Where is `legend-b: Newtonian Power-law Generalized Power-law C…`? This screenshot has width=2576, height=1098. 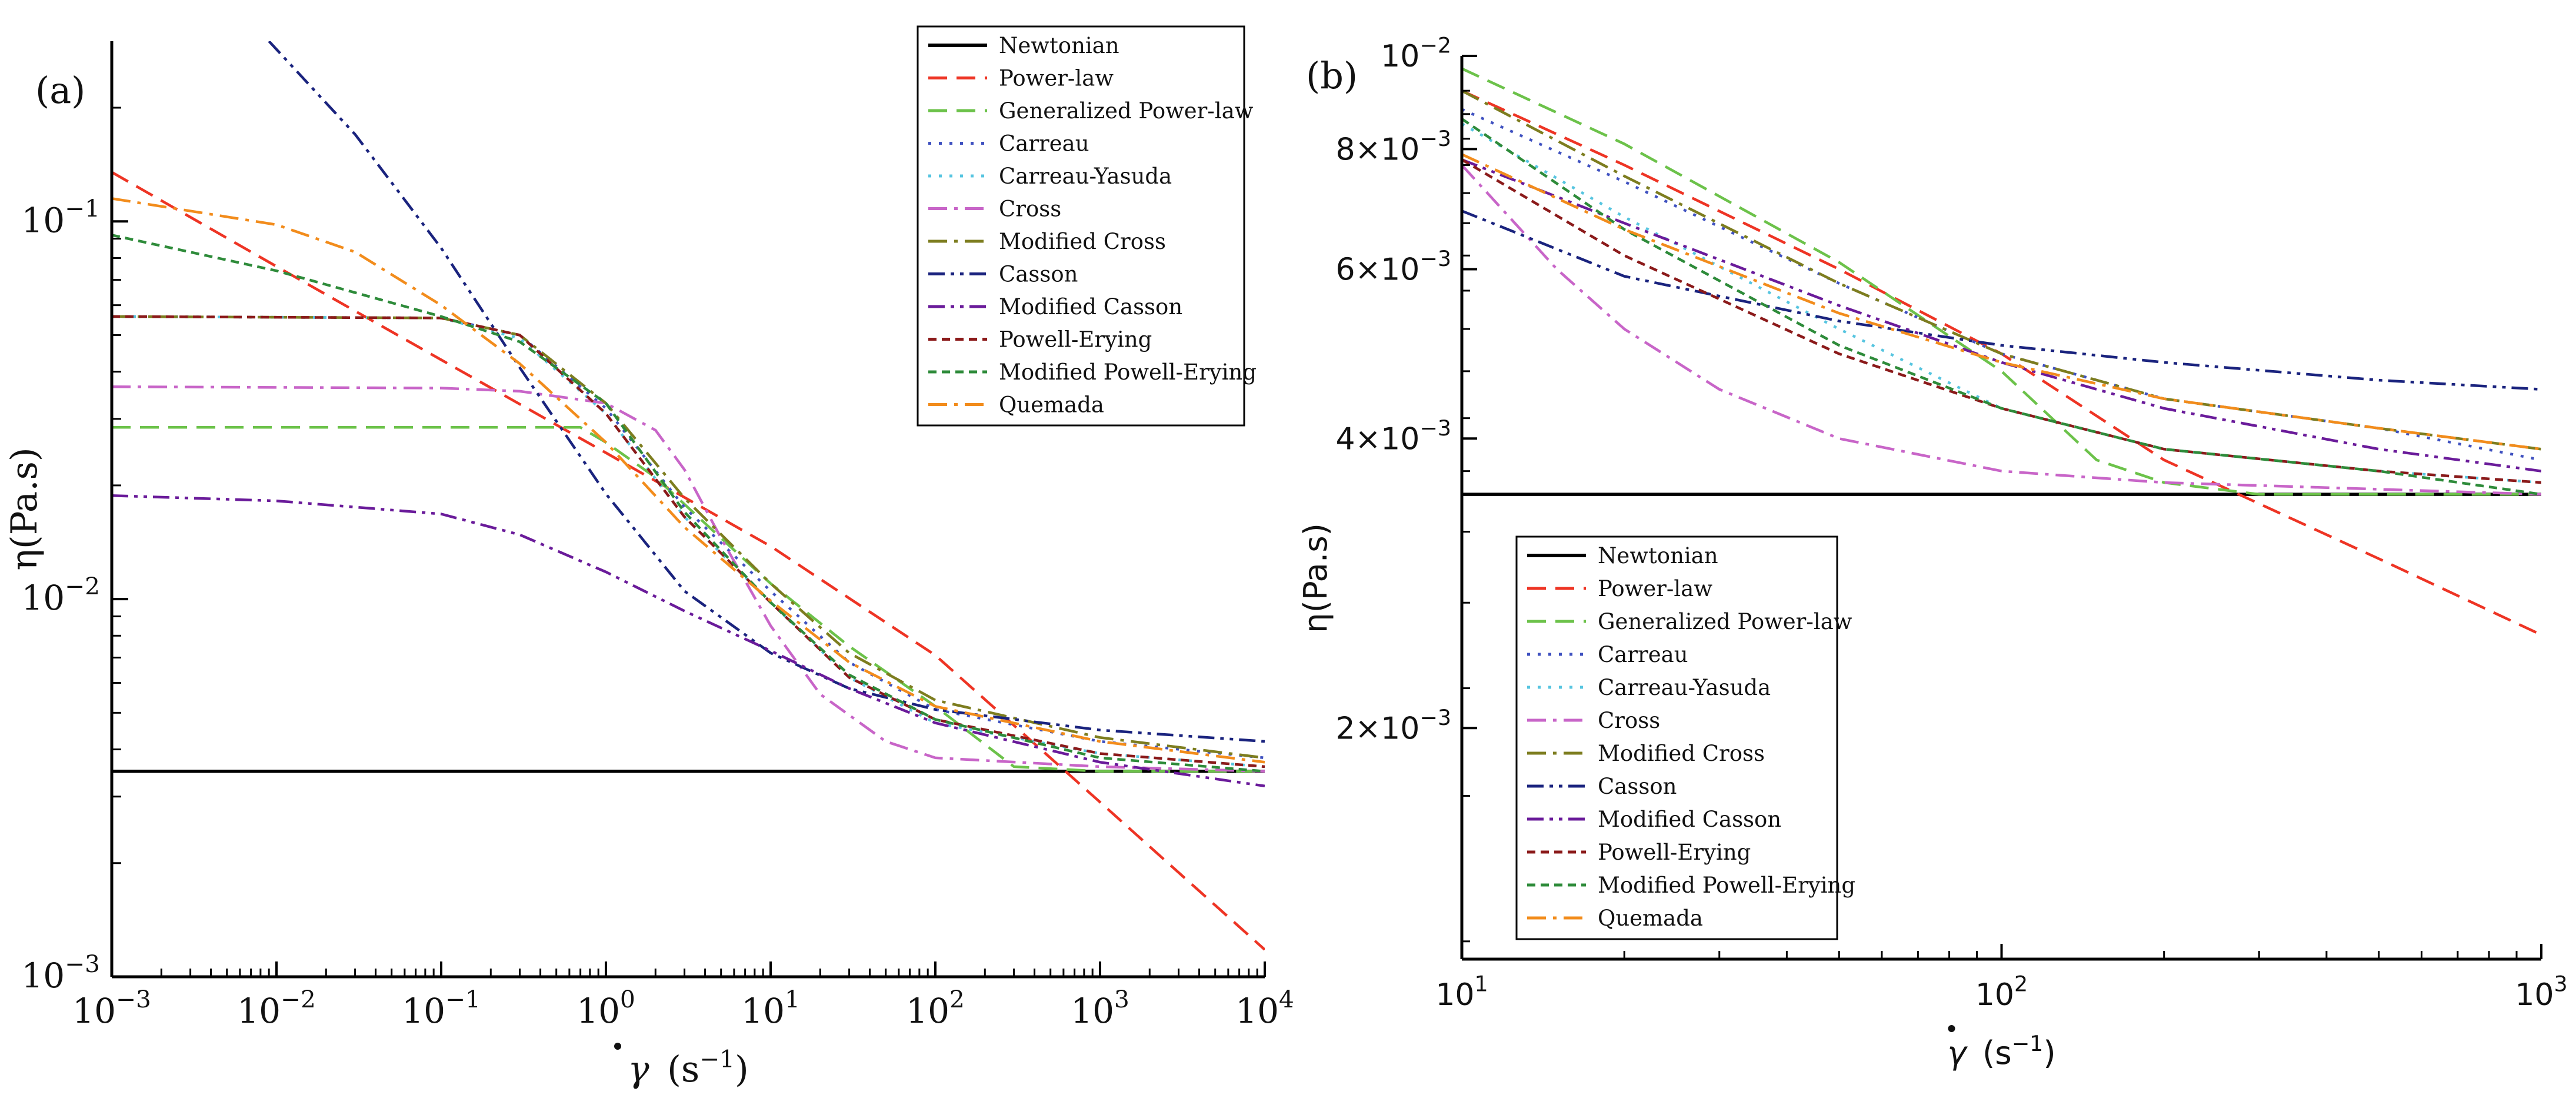
legend-b: Newtonian Power-law Generalized Power-law C… is located at coordinates (1685, 737).